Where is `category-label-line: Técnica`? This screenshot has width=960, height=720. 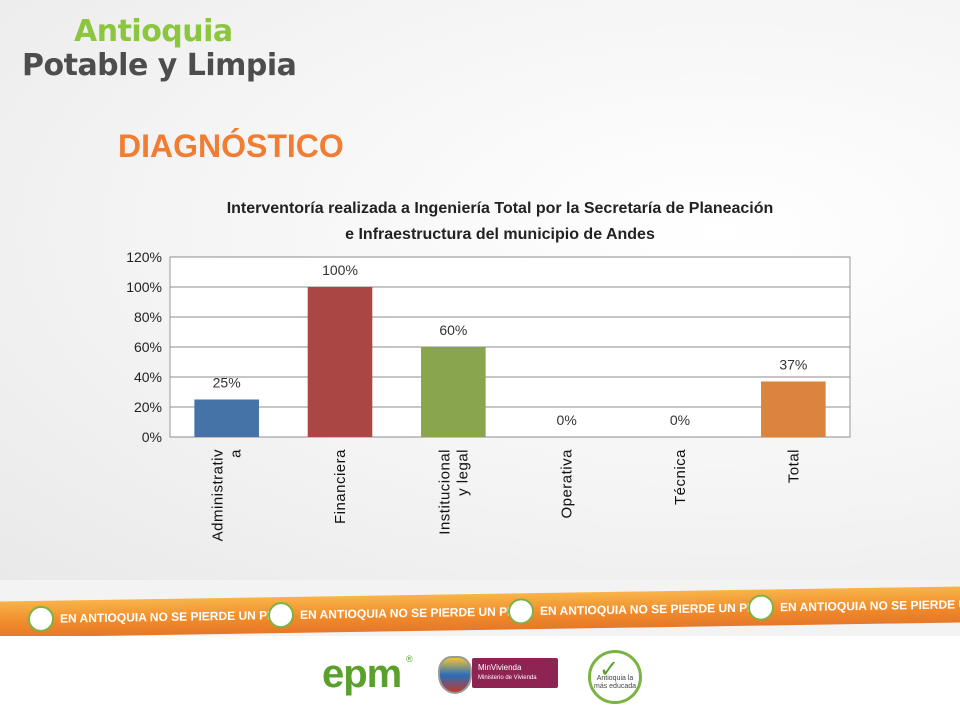
category-label-line: Técnica is located at coordinates (680, 477).